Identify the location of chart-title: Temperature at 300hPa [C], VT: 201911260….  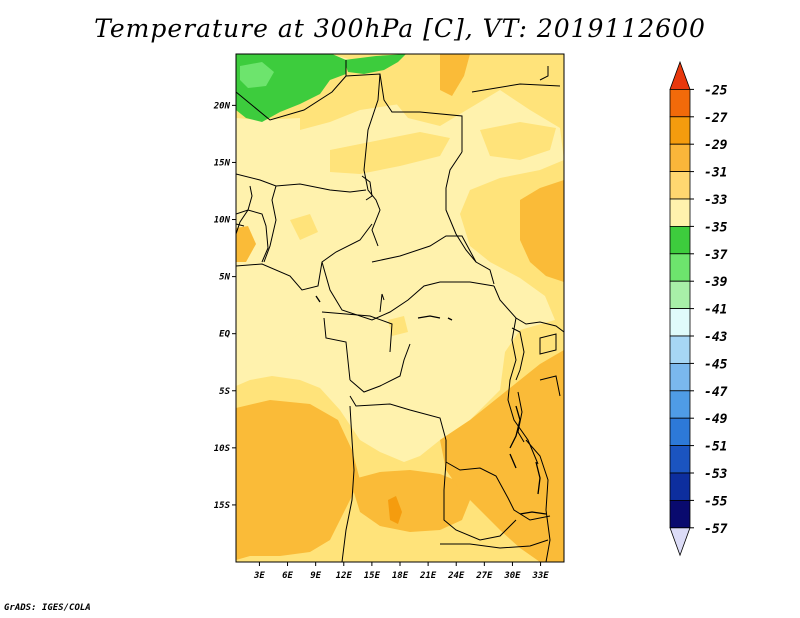
(400, 28).